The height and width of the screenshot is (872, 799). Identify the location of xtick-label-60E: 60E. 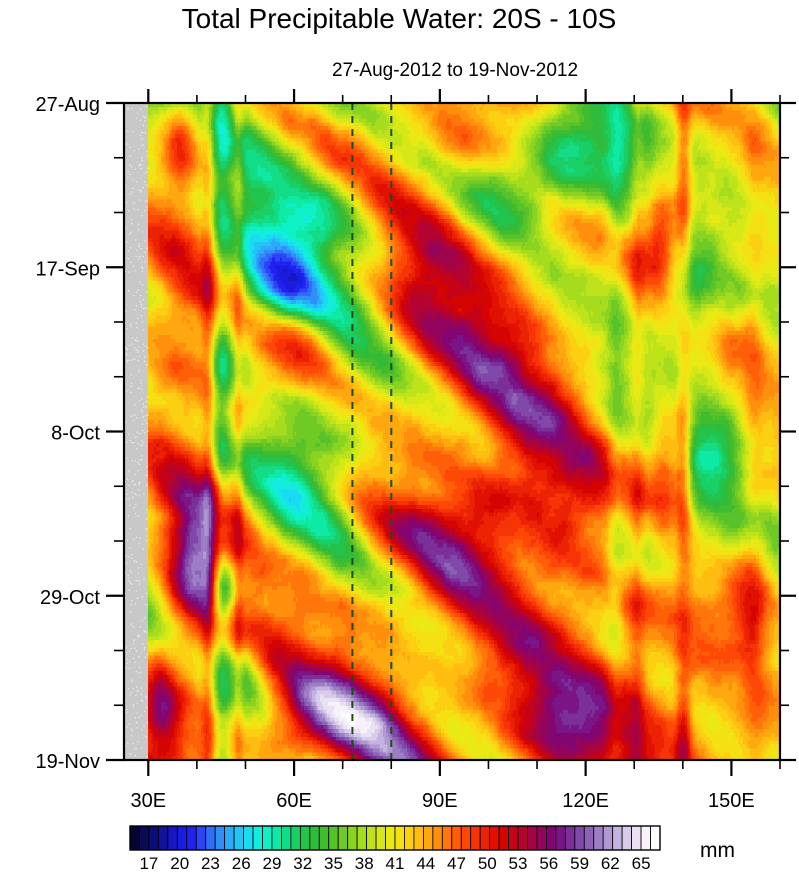
(294, 801).